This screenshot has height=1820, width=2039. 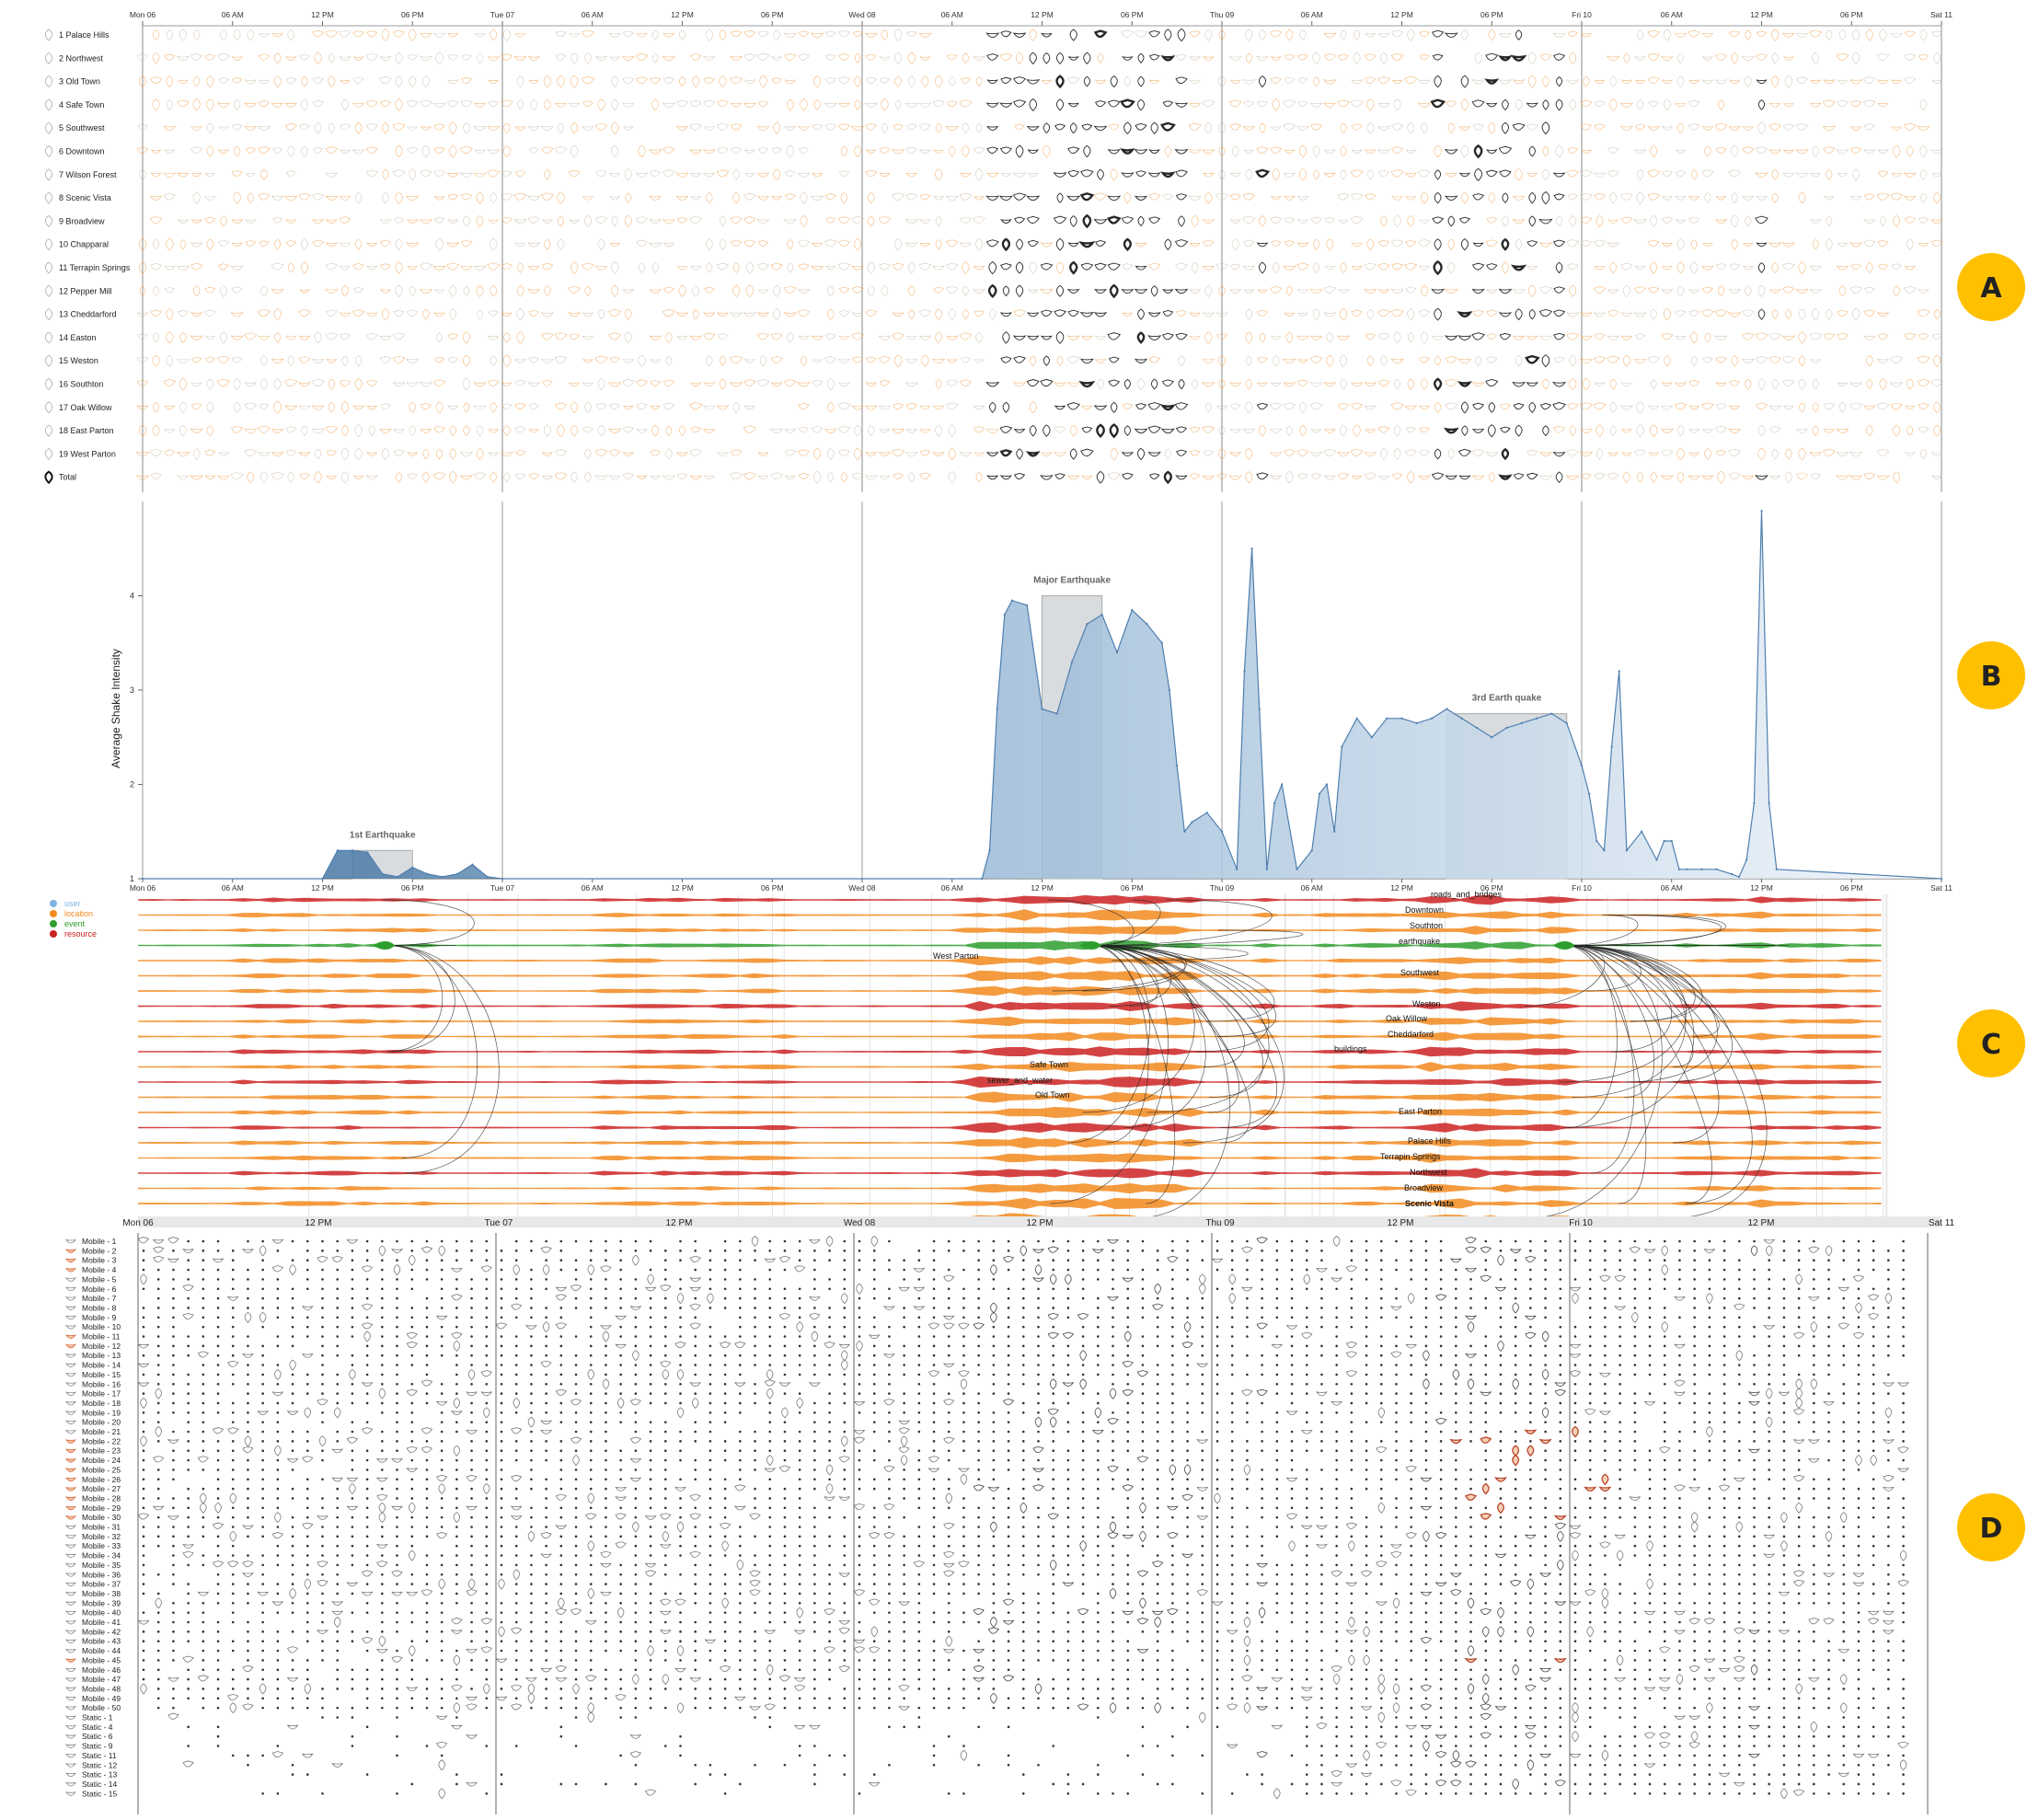 What do you see at coordinates (1131, 976) in the screenshot?
I see `panel-c-arc` at bounding box center [1131, 976].